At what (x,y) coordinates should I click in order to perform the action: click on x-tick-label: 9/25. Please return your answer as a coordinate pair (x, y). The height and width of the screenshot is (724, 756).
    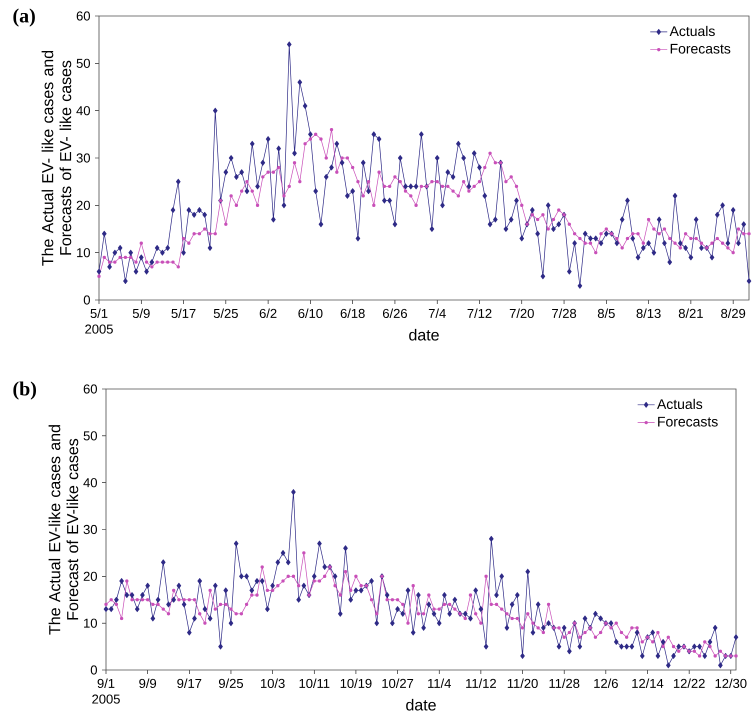
    Looking at the image, I should click on (231, 683).